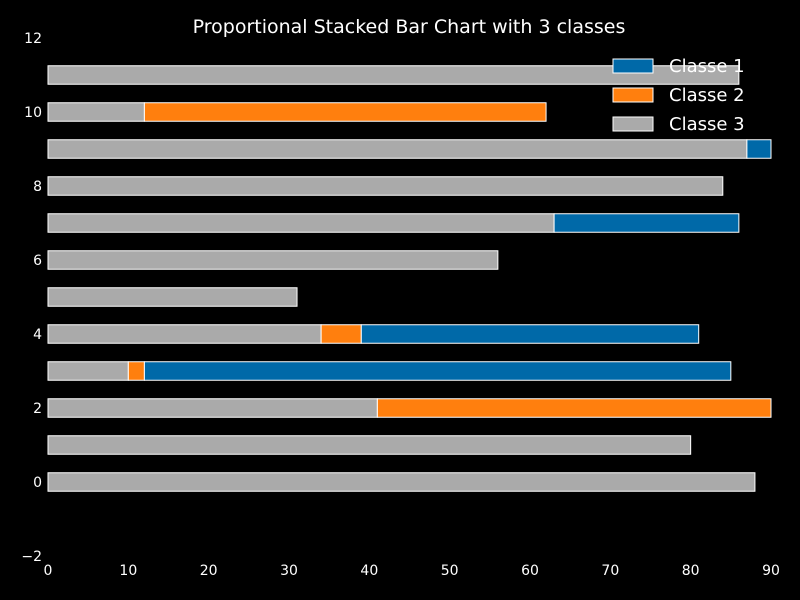 The height and width of the screenshot is (600, 800). Describe the element at coordinates (707, 66) in the screenshot. I see `legend-label: Classe 1` at that location.